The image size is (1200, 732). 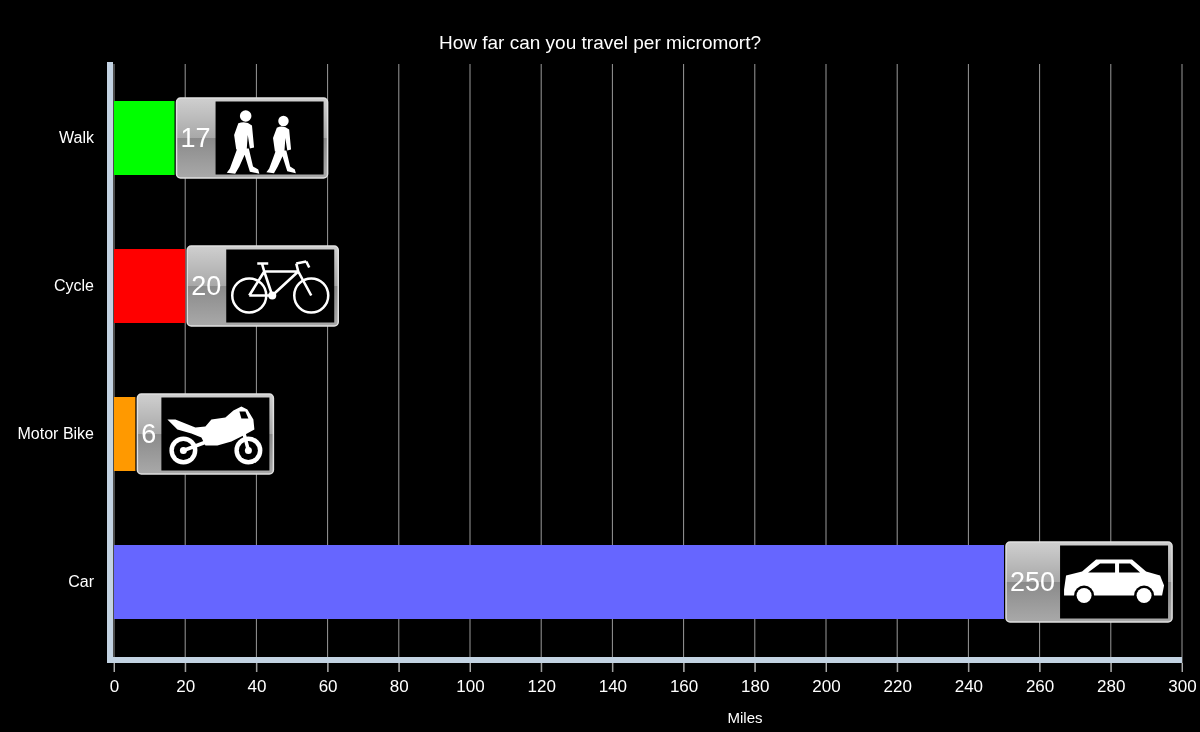 What do you see at coordinates (77, 138) in the screenshot?
I see `y-tick-label: Walk` at bounding box center [77, 138].